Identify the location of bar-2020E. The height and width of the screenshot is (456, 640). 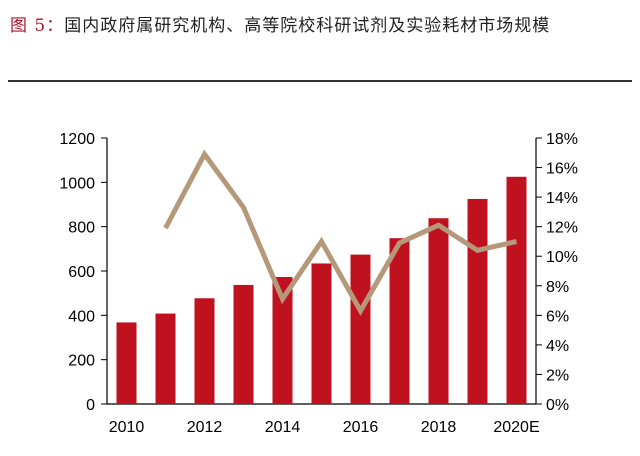
(516, 290).